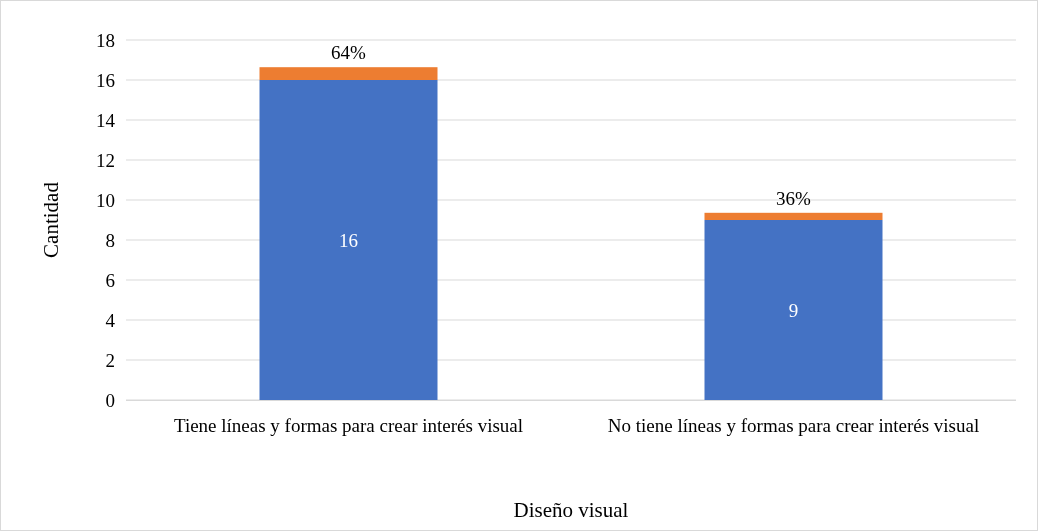 This screenshot has height=531, width=1038. I want to click on y-tick-label: 4, so click(110, 320).